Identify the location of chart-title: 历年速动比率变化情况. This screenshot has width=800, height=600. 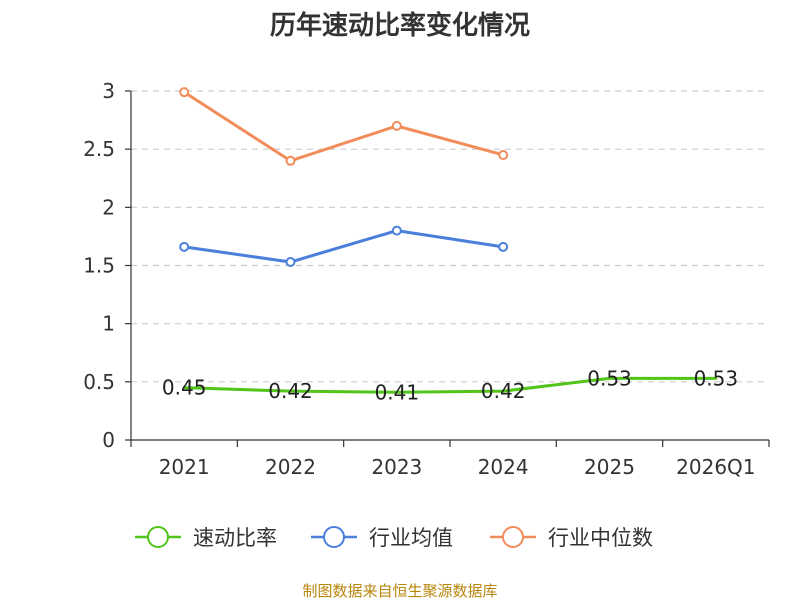
(400, 25).